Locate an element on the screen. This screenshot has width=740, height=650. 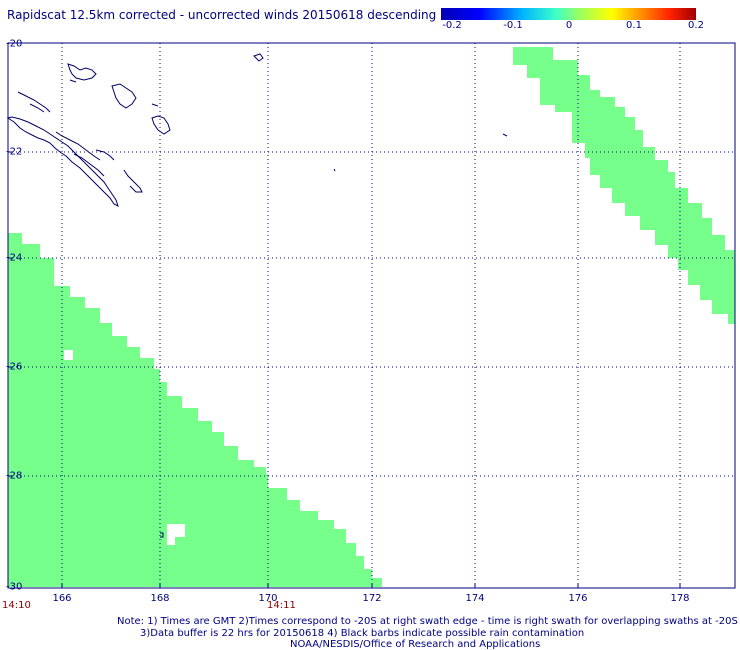
colorbar-tick-label: -0.2 is located at coordinates (452, 25).